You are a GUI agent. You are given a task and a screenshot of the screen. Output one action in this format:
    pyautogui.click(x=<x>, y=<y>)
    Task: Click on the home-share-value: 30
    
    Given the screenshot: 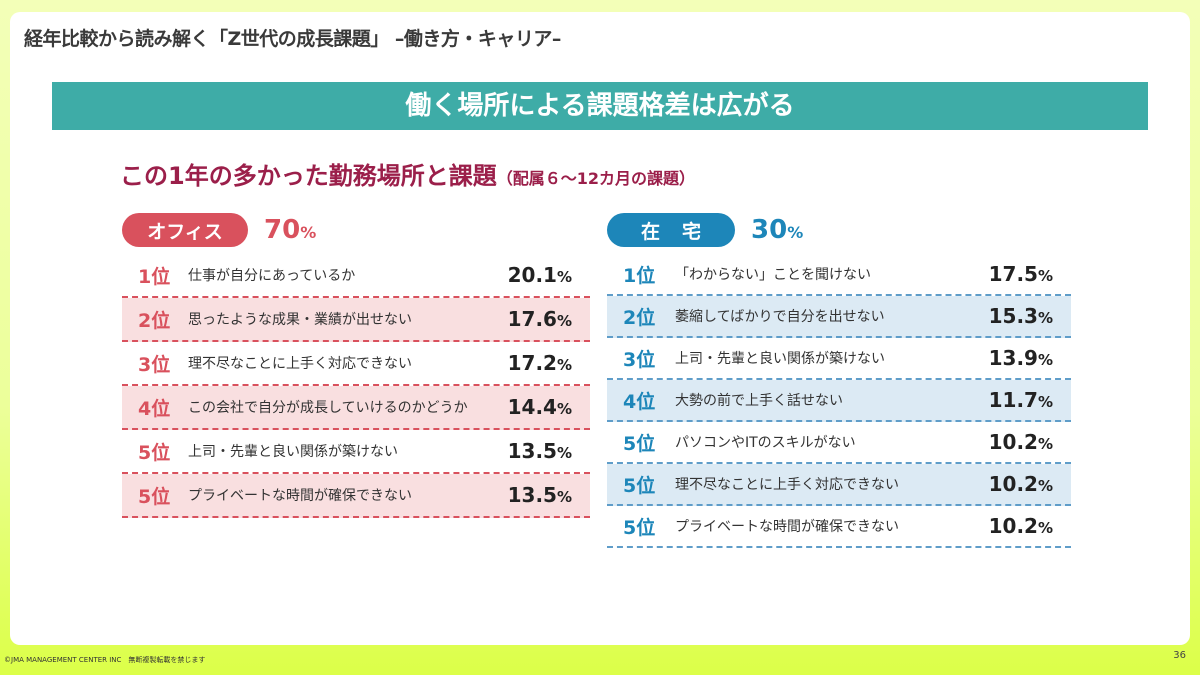 What is the action you would take?
    pyautogui.click(x=769, y=230)
    